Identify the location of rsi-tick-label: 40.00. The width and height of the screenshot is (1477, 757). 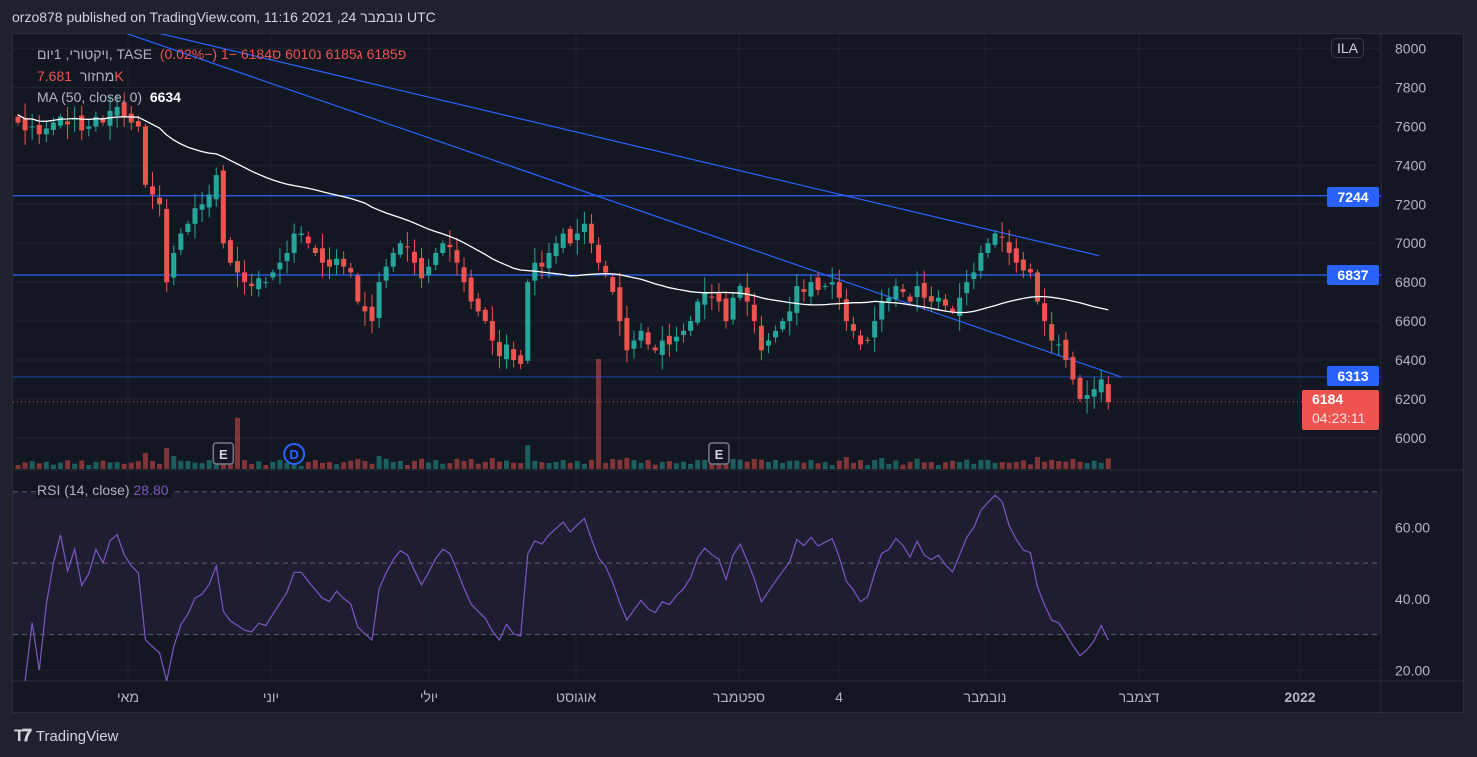
(1412, 599).